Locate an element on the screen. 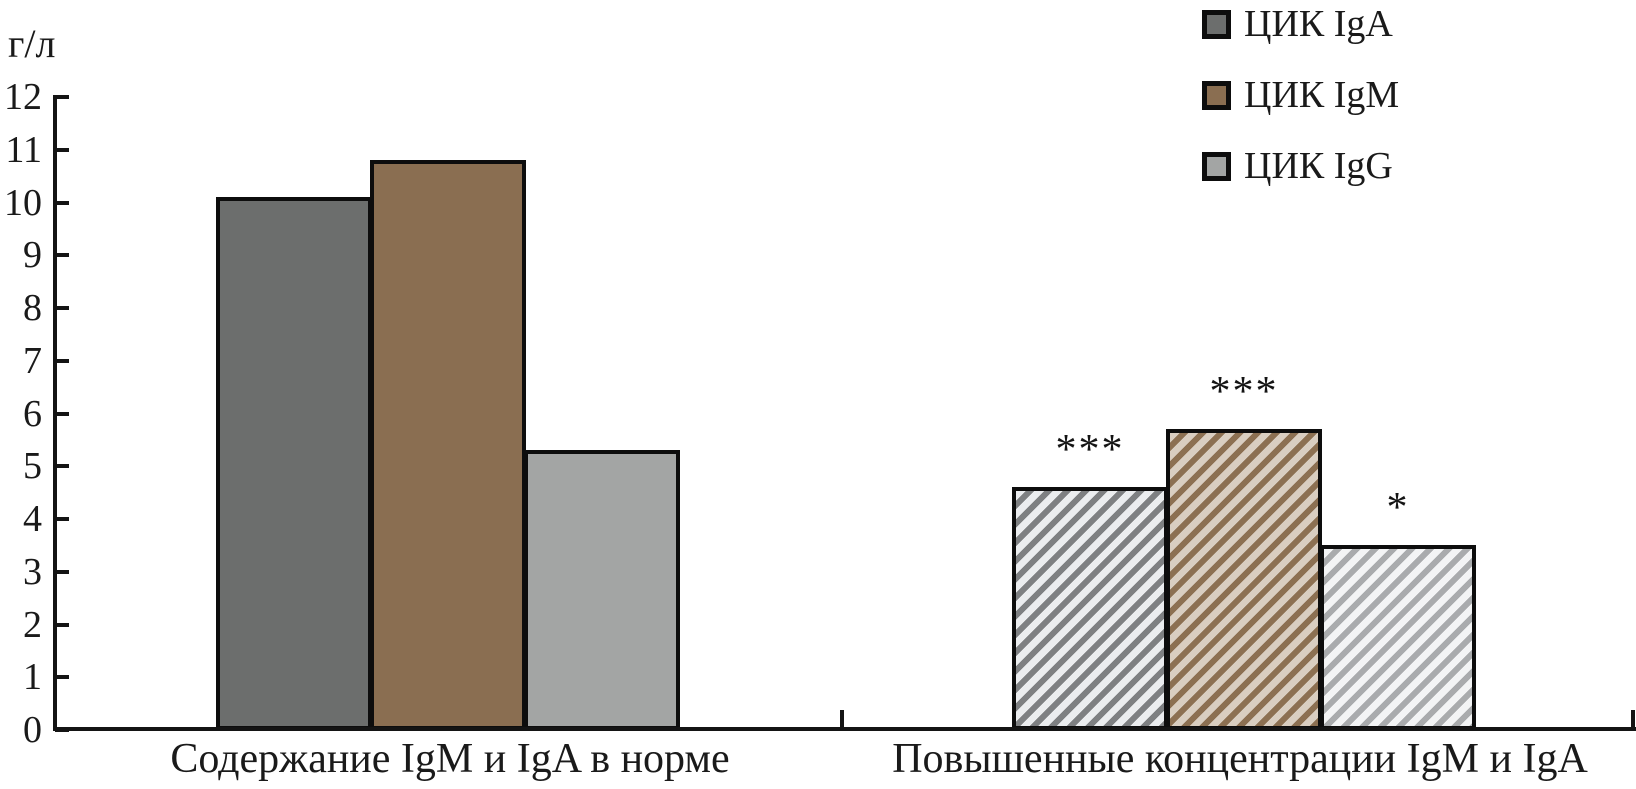  y-tick-label: 4 is located at coordinates (32, 519).